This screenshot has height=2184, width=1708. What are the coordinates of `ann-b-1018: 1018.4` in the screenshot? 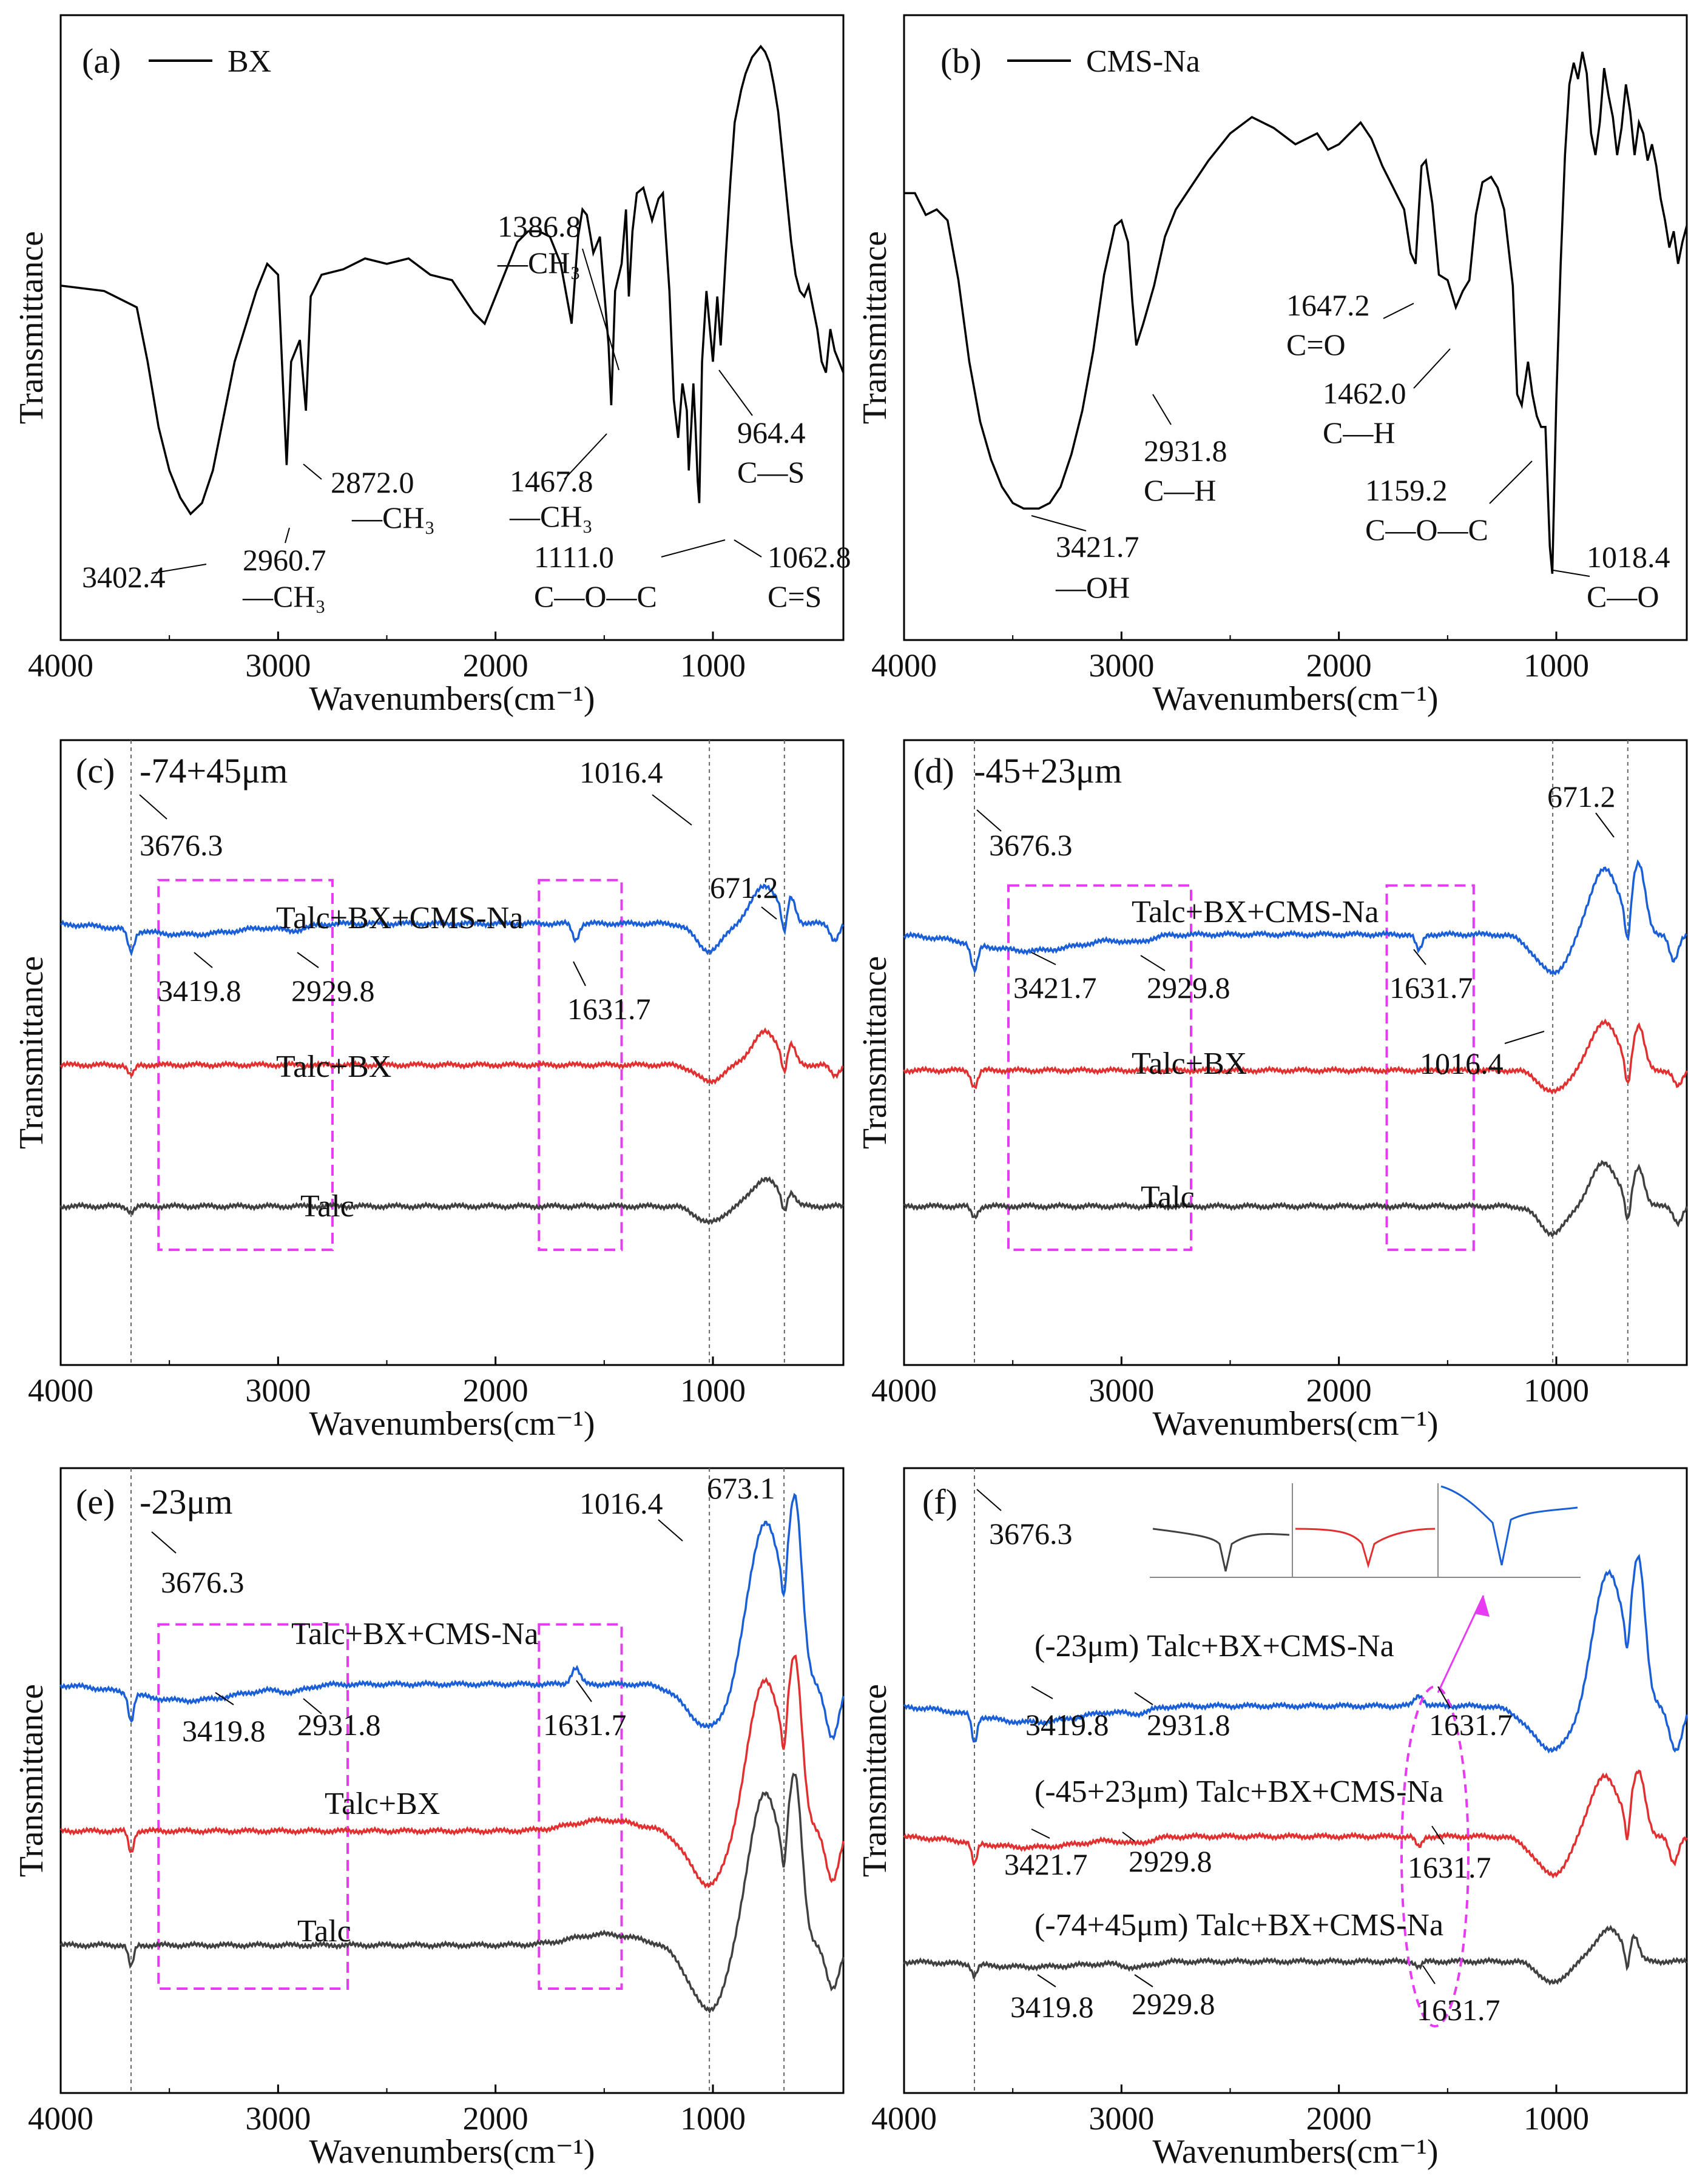 It's located at (1628, 557).